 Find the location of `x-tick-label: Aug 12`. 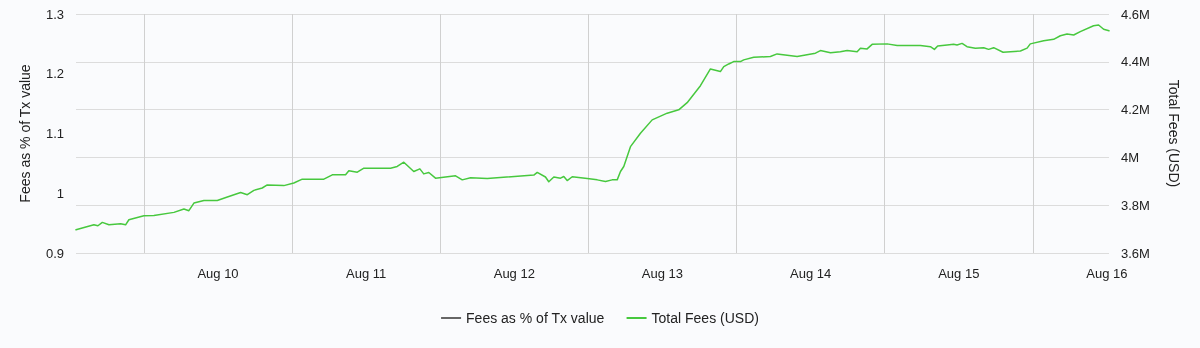

x-tick-label: Aug 12 is located at coordinates (514, 273).